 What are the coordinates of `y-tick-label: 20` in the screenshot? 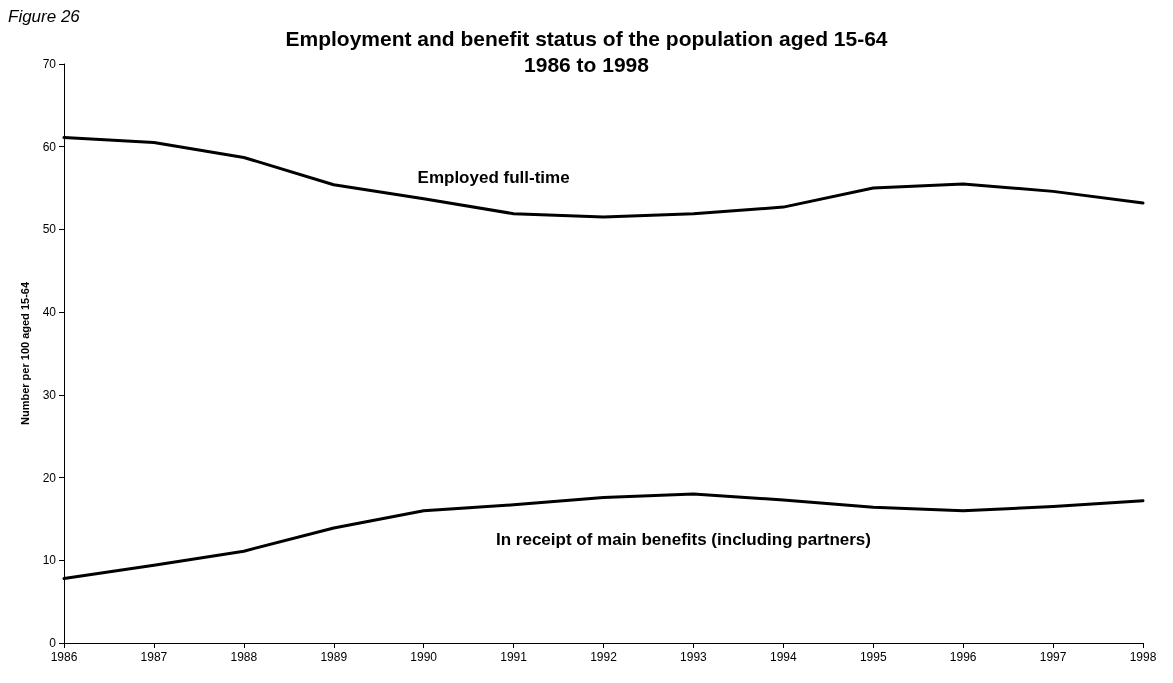 It's located at (49, 477).